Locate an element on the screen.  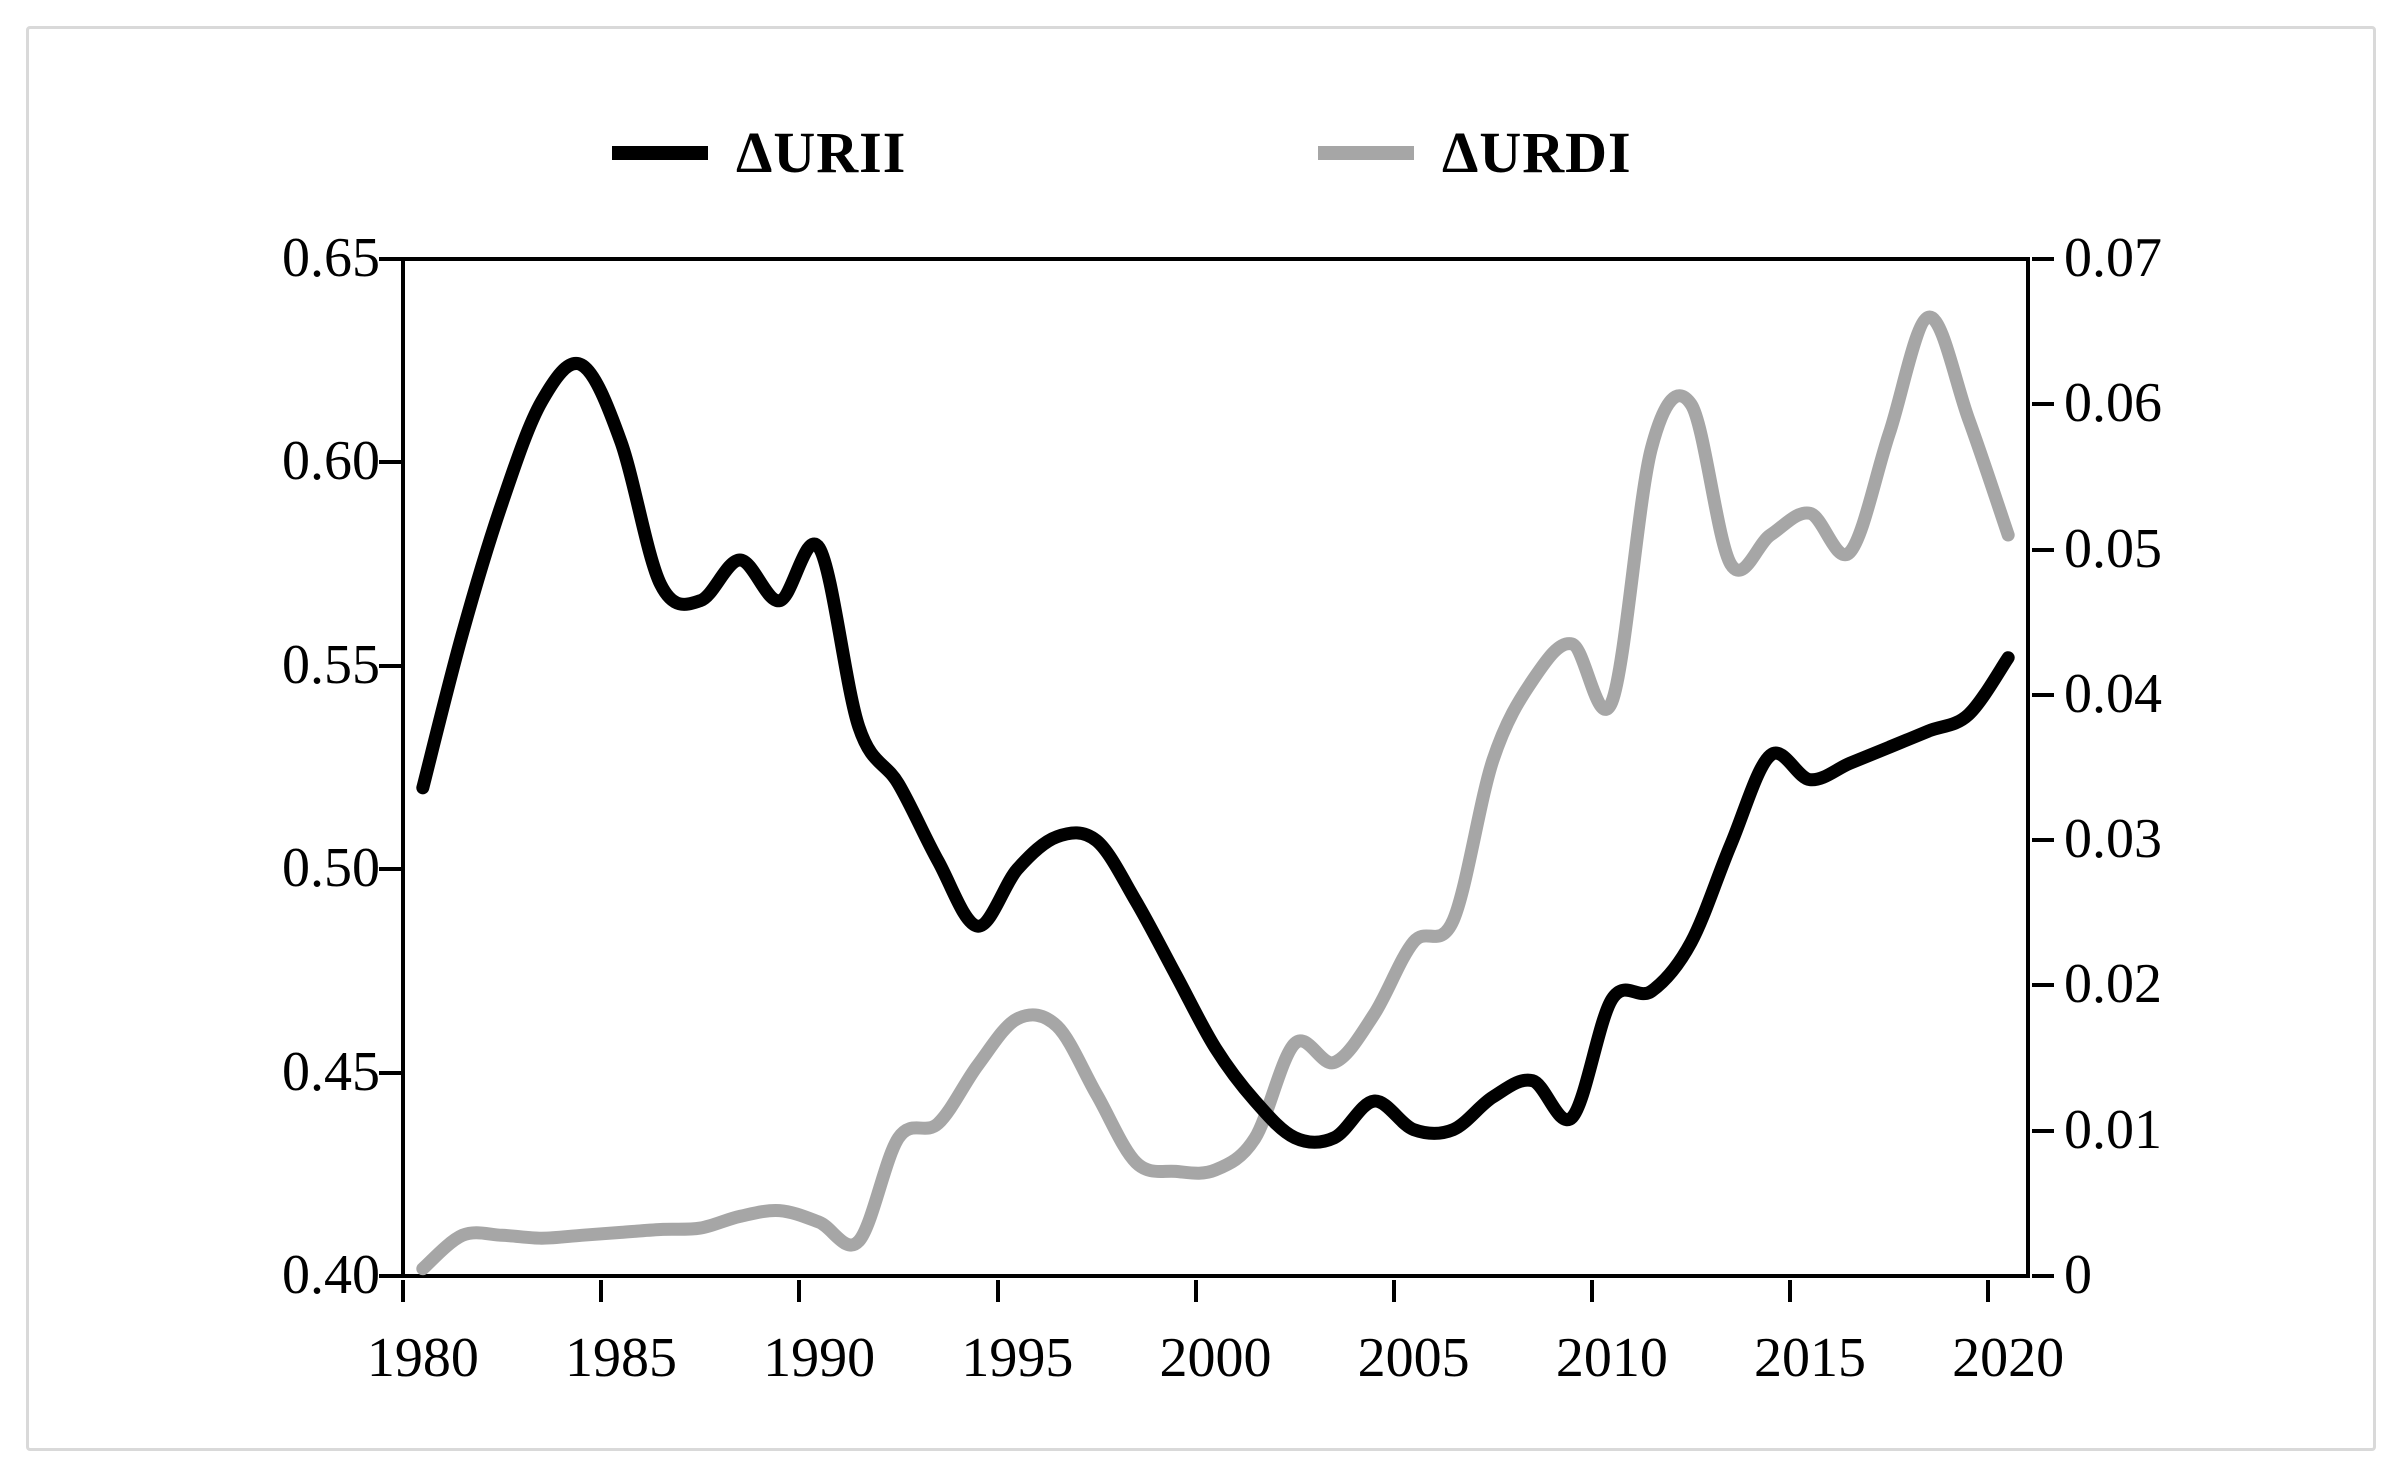
legend-item-urdi: ΔURDI is located at coordinates (1475, 153).